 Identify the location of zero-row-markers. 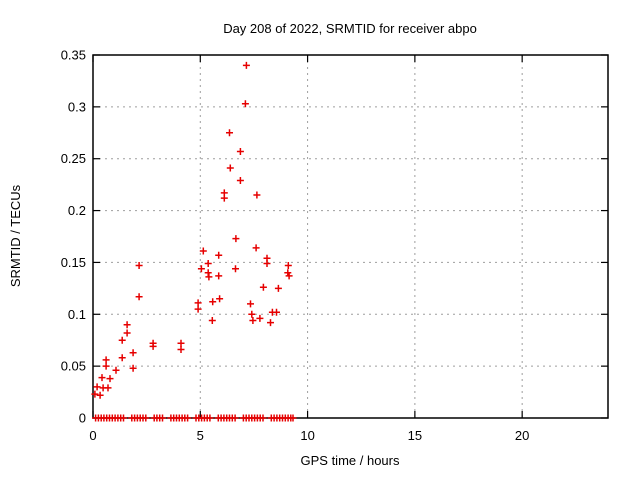
(194, 418).